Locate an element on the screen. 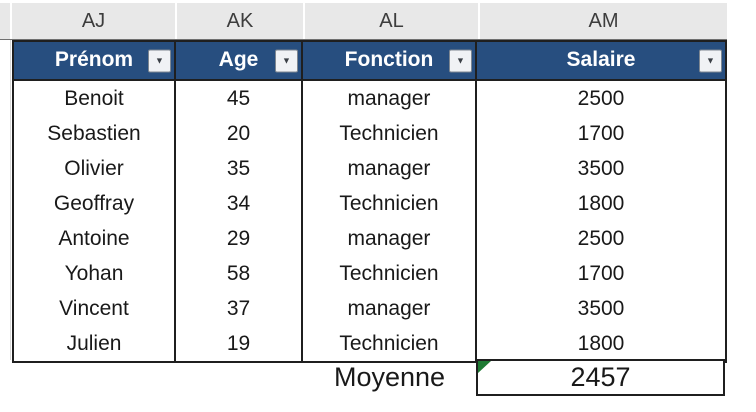  table-row: Geoffray 34 Technicien 1800 is located at coordinates (369, 203).